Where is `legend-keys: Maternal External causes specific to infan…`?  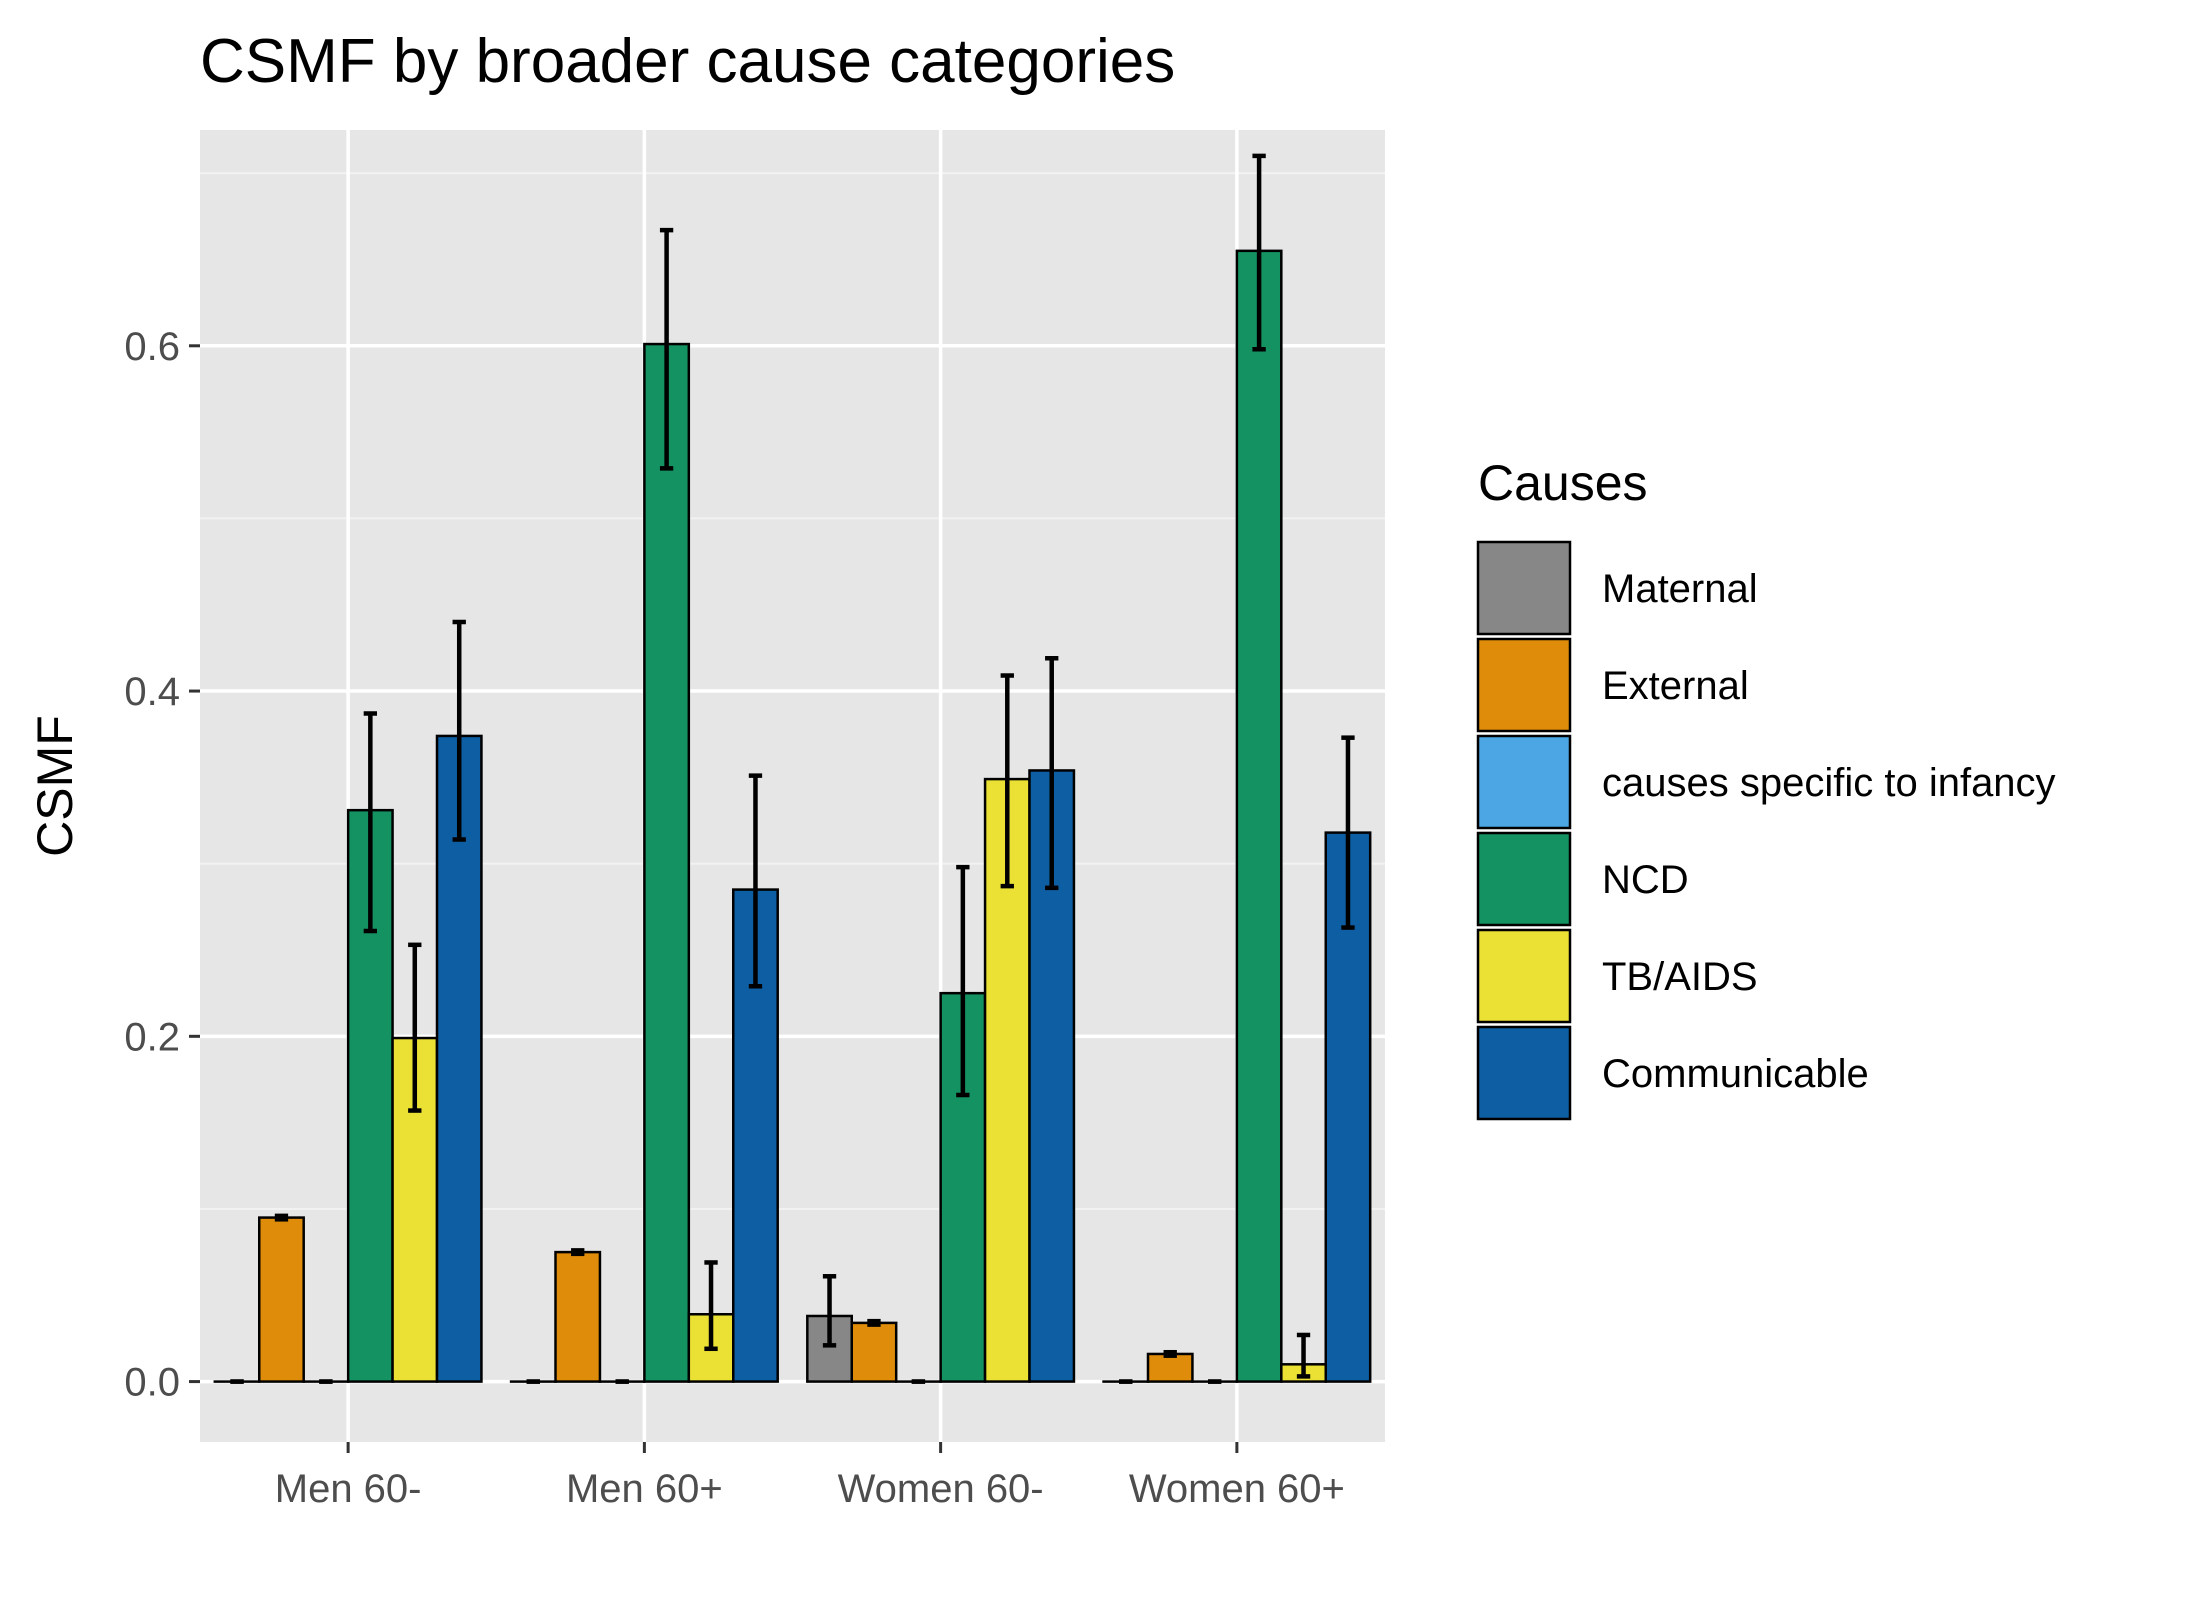
legend-keys: Maternal External causes specific to infan… is located at coordinates (1766, 830).